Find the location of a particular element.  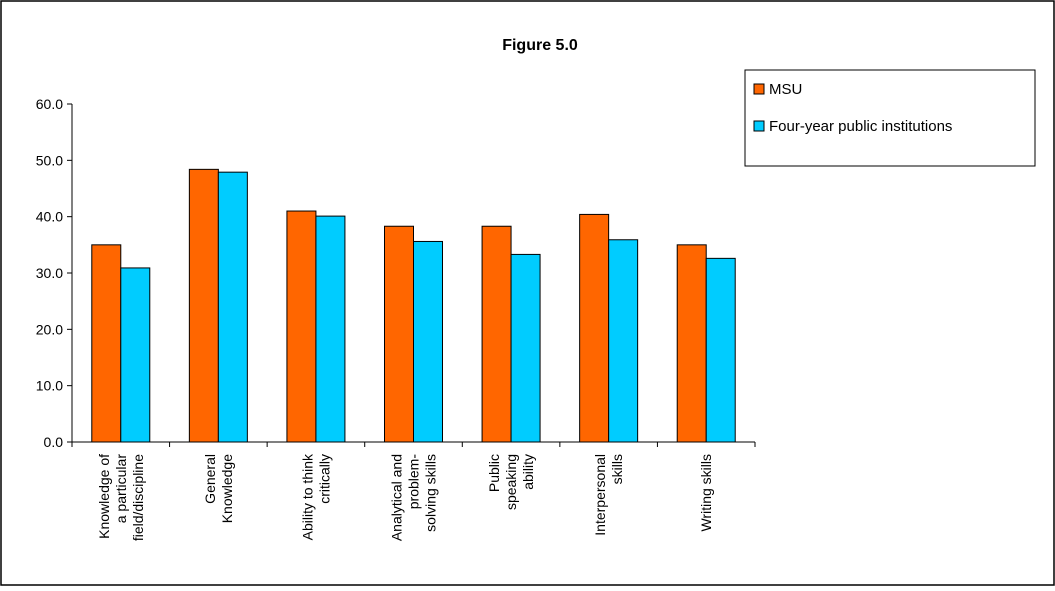

x-tick-label: Public speaking ability is located at coordinates (511, 482).